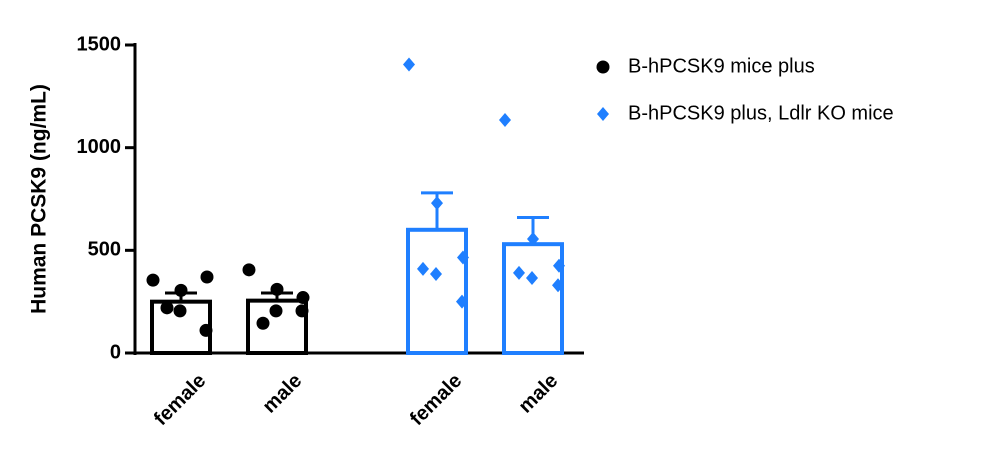  I want to click on y-tick-label: 500, so click(104, 250).